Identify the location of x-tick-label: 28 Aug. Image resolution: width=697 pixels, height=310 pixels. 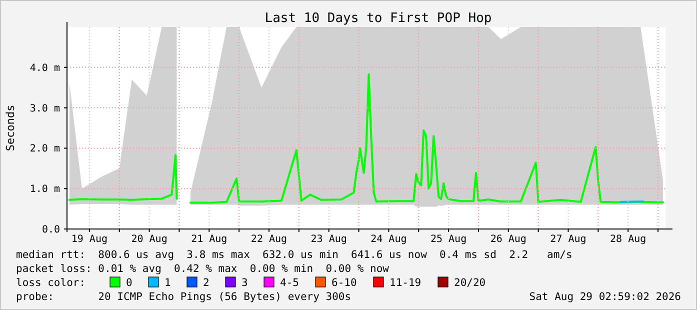
(628, 239).